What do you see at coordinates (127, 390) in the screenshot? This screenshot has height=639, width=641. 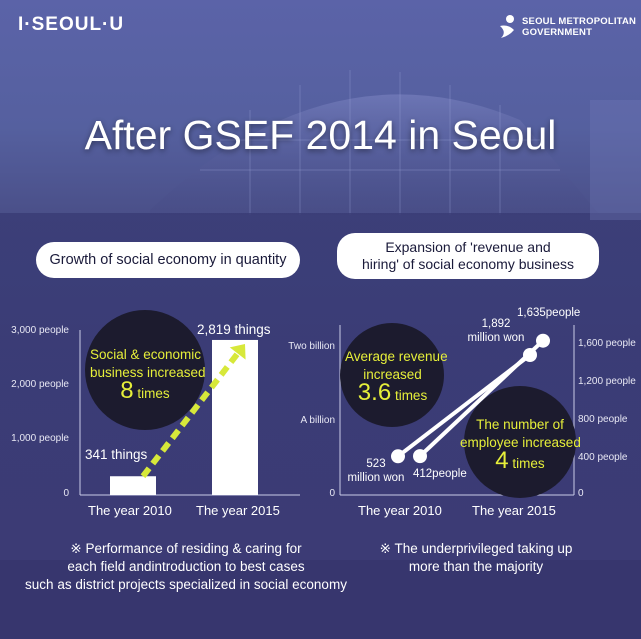 I see `annotation-highlight-number: 8` at bounding box center [127, 390].